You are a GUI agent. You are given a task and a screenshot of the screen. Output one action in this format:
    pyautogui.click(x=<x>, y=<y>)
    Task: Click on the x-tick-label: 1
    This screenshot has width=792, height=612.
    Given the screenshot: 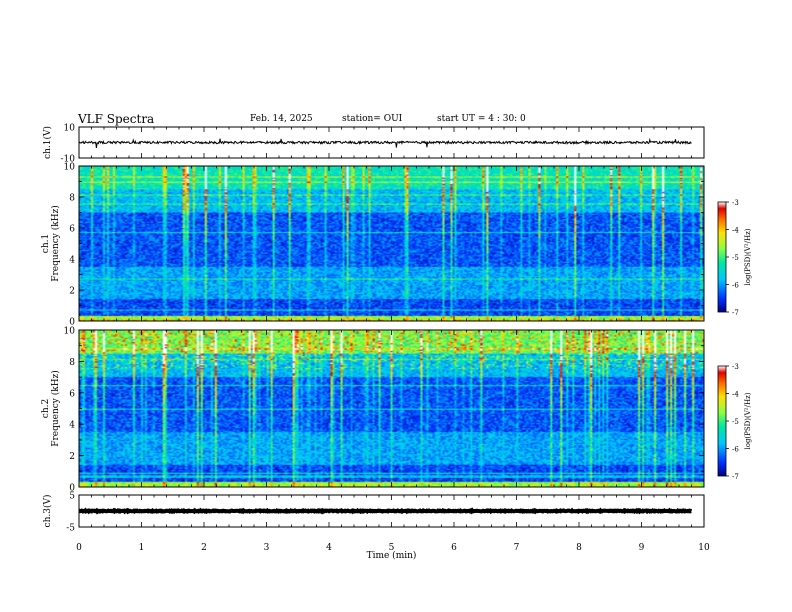 What is the action you would take?
    pyautogui.click(x=142, y=548)
    